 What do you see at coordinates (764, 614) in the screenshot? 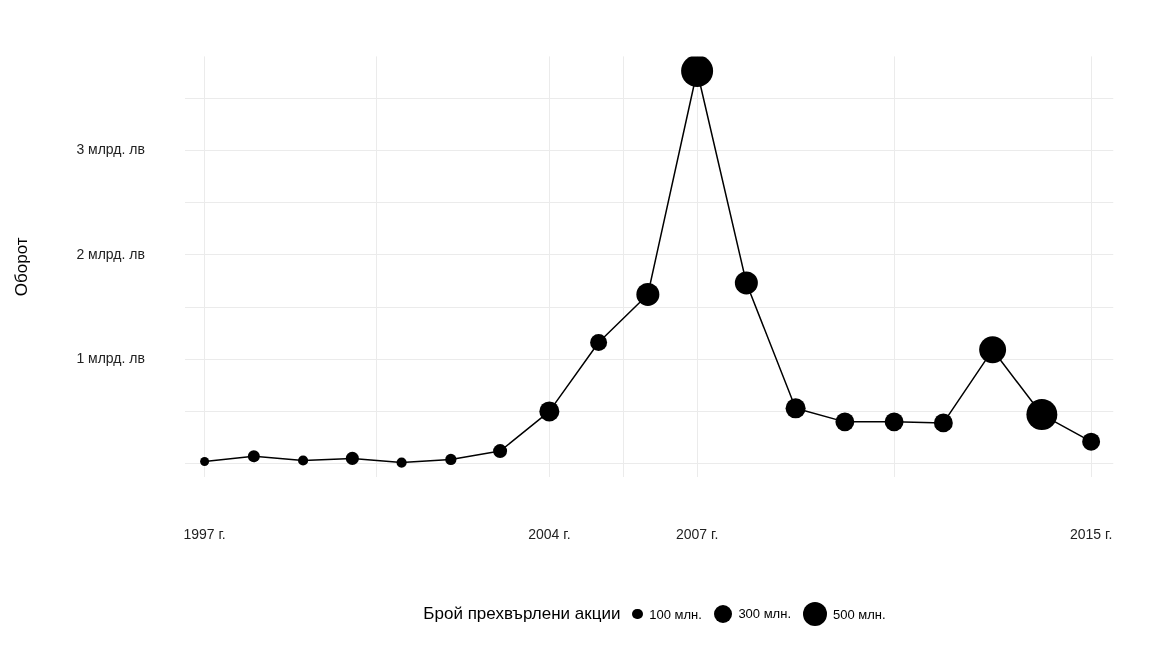
I see `legend-label: 300 млн.` at bounding box center [764, 614].